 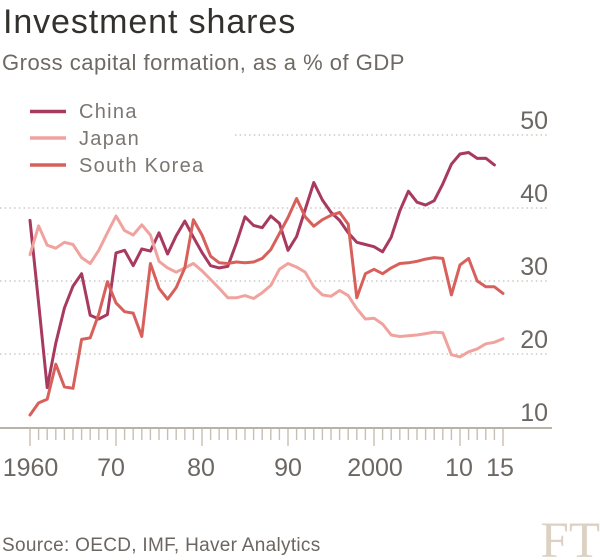 What do you see at coordinates (201, 468) in the screenshot?
I see `svg-text: 80` at bounding box center [201, 468].